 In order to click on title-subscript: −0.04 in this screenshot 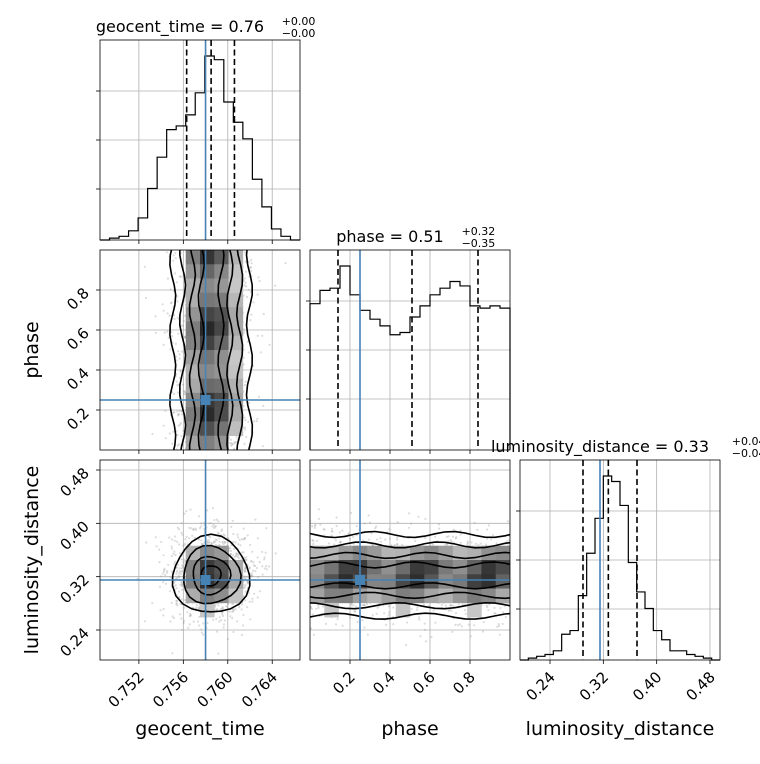, I will do `click(746, 453)`.